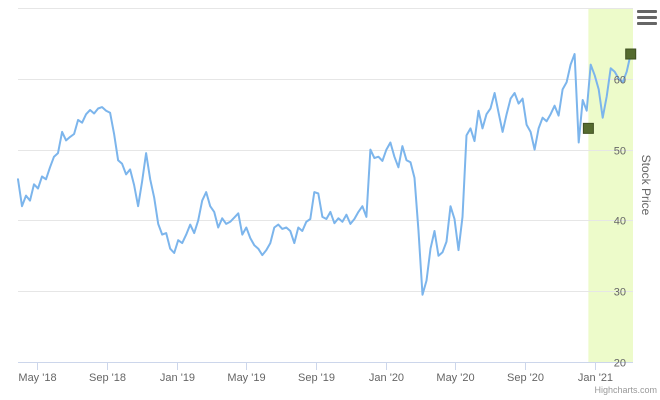 This screenshot has width=660, height=400. I want to click on y-tick-label: 60, so click(620, 81).